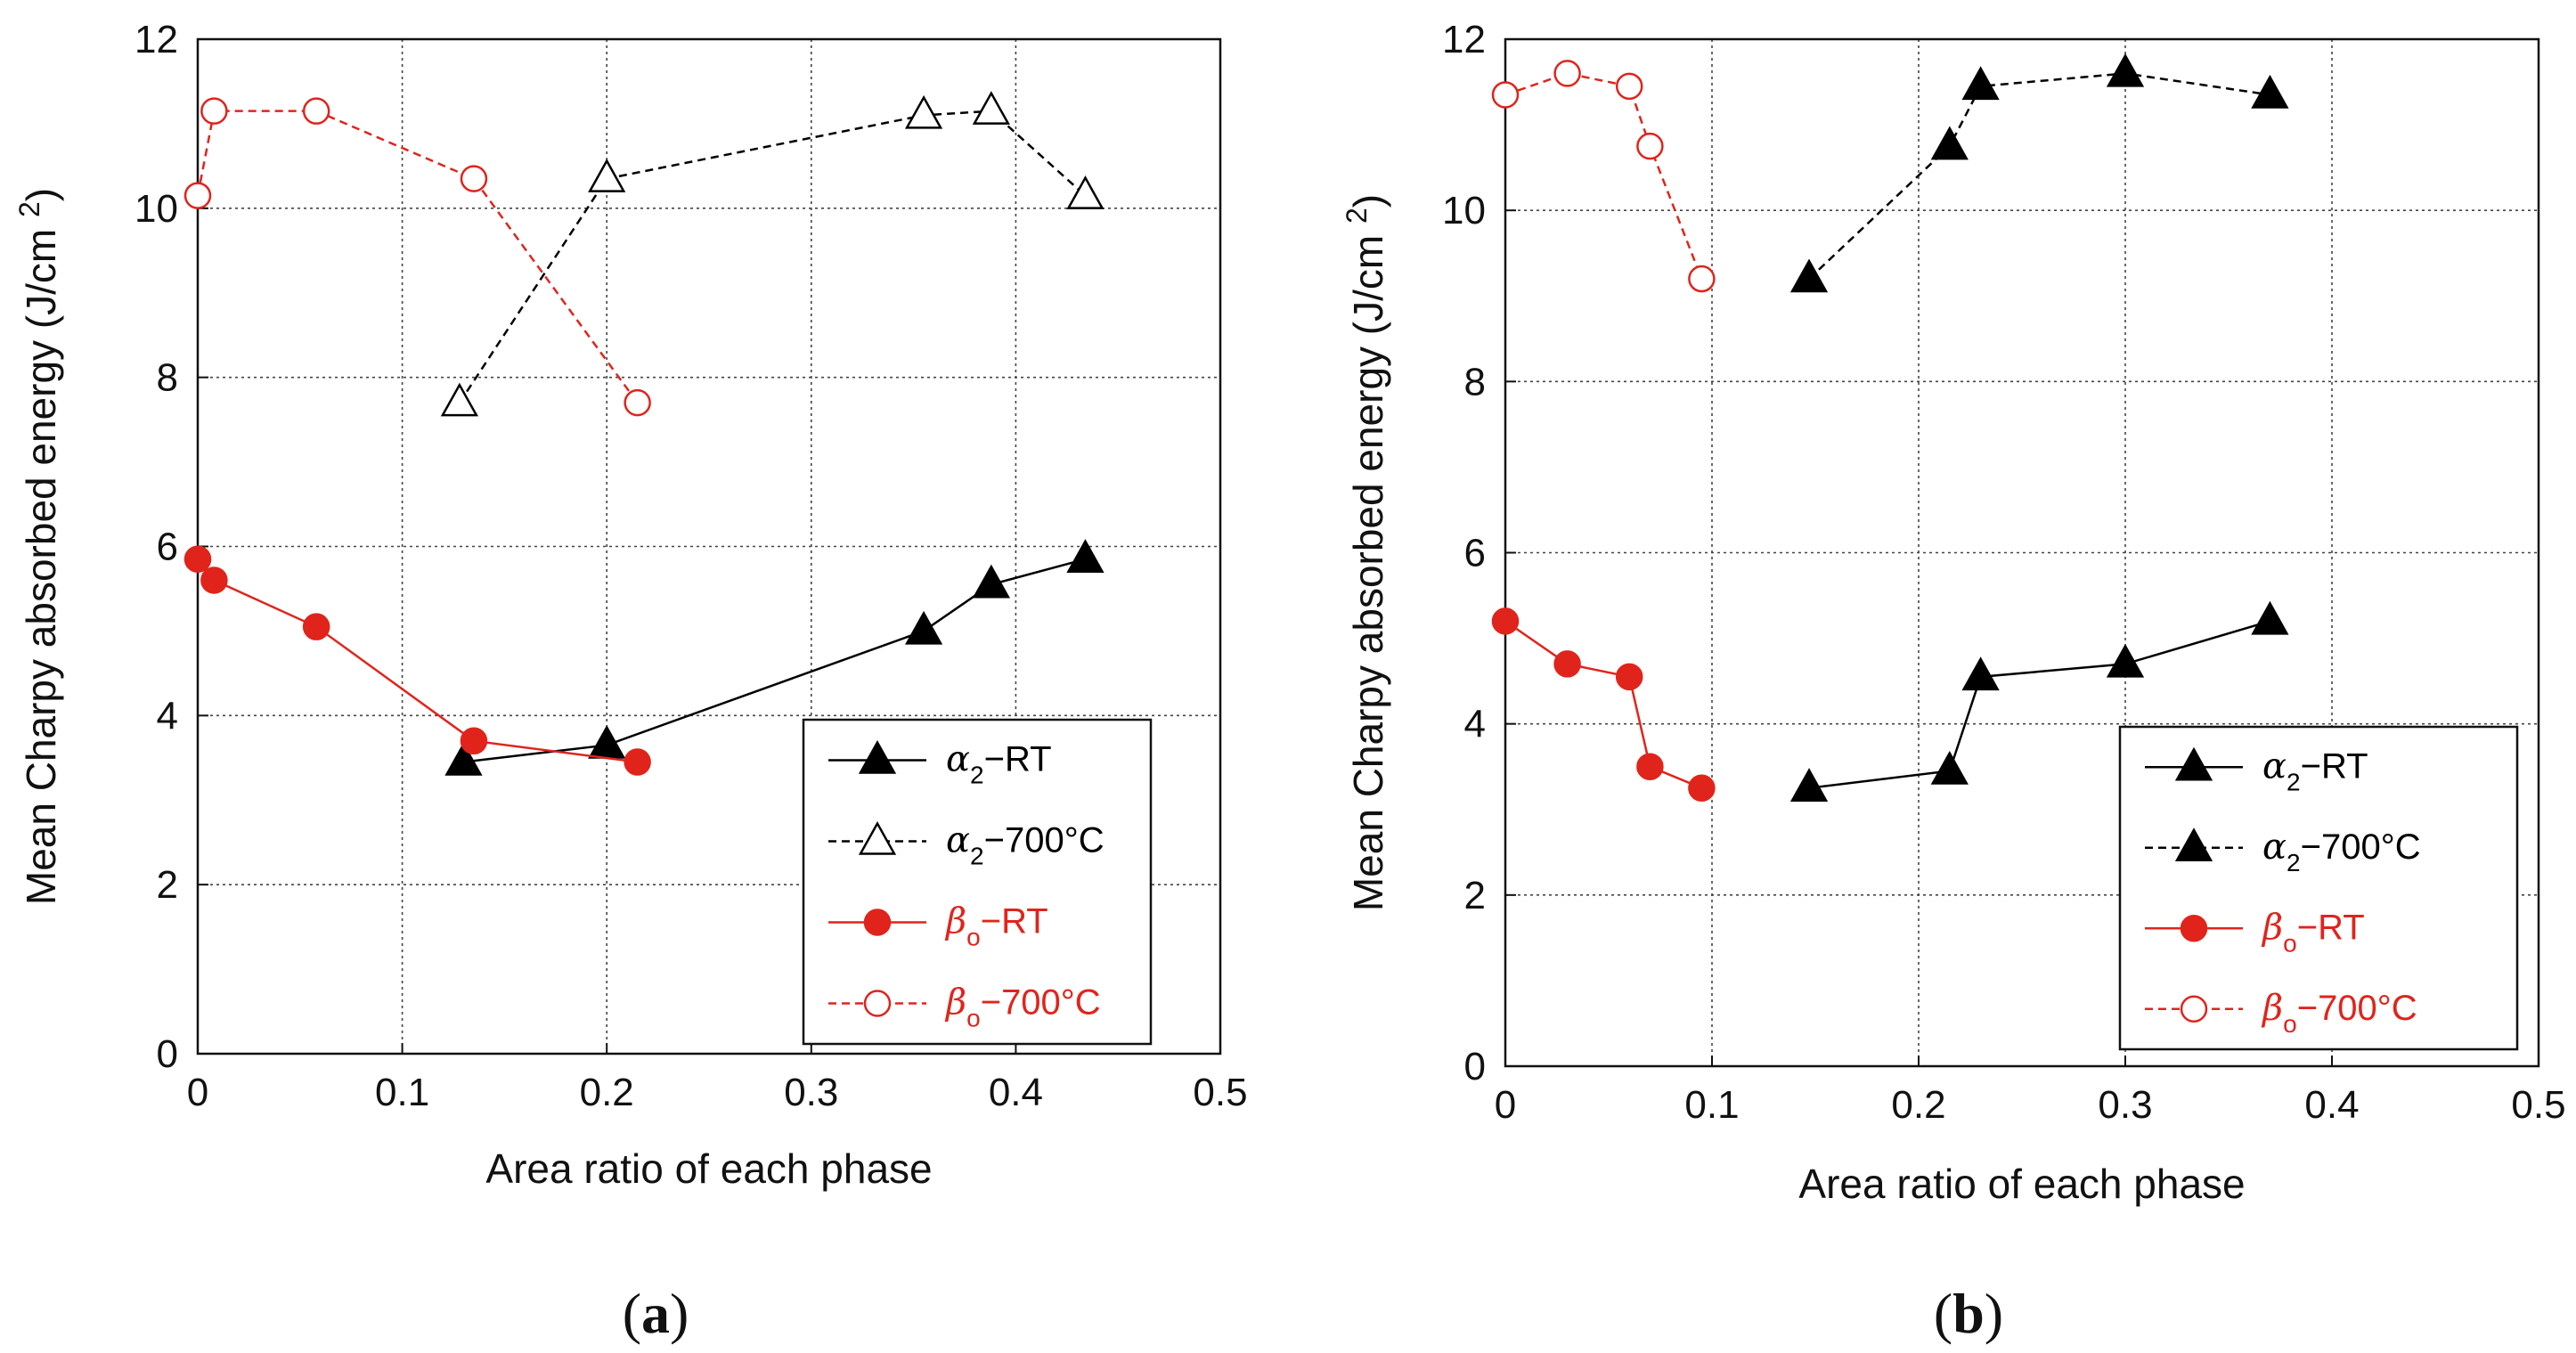 This screenshot has height=1353, width=2576. I want to click on y-axis-title-sup: 2, so click(29, 209).